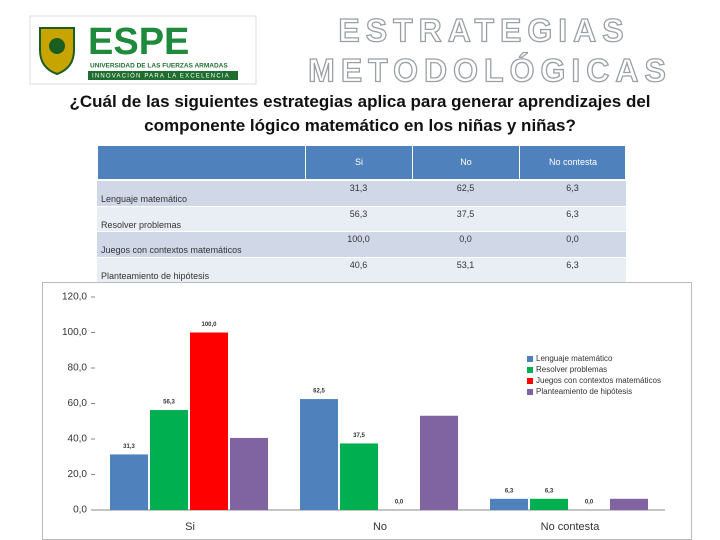 The width and height of the screenshot is (720, 540). Describe the element at coordinates (80, 510) in the screenshot. I see `y-tick-label: 0,0` at that location.